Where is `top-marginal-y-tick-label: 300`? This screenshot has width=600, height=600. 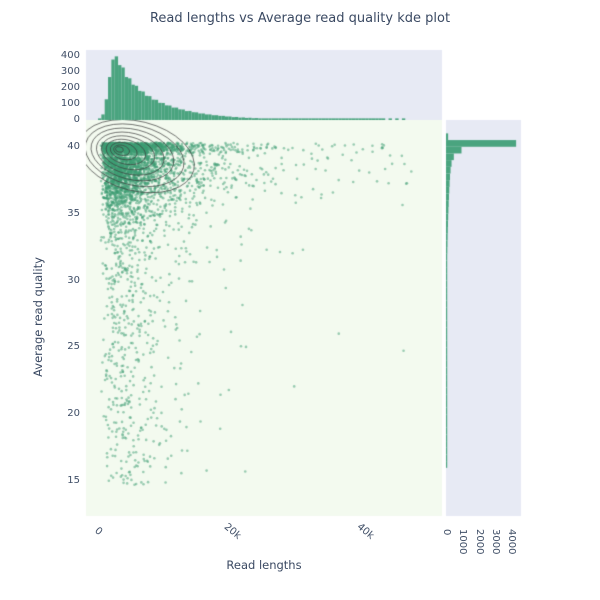
top-marginal-y-tick-label: 300 is located at coordinates (70, 72).